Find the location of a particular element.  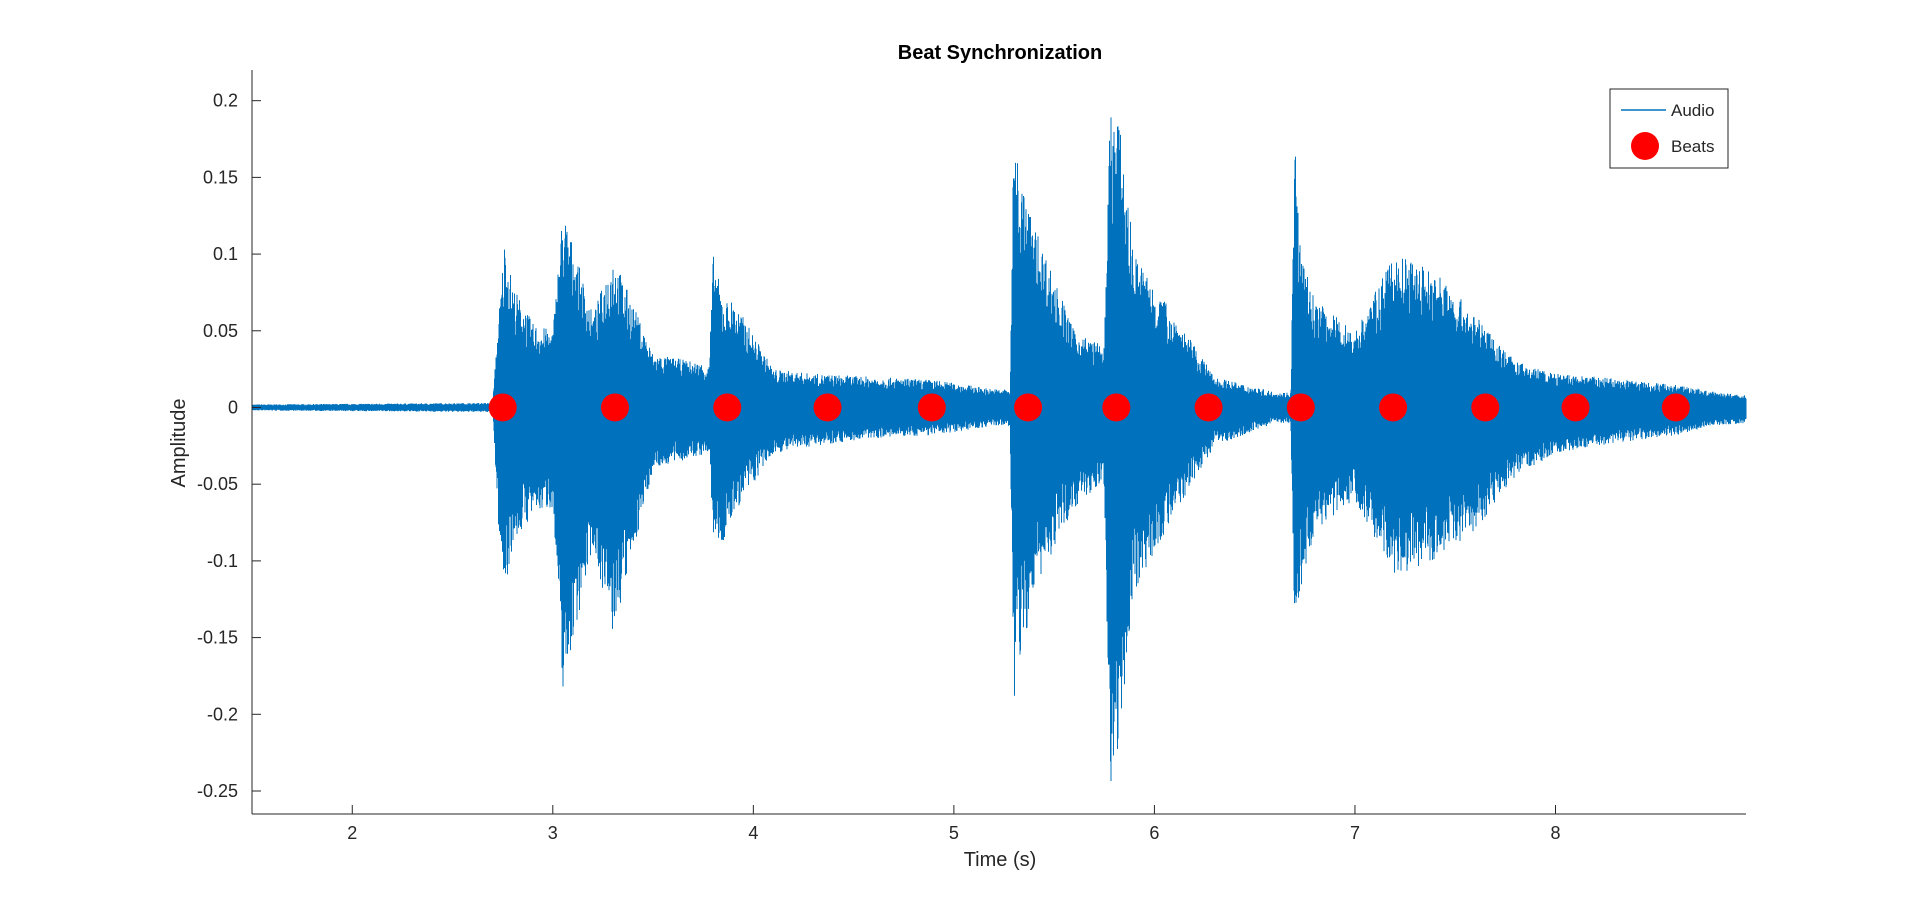

x-tick-label: 2 is located at coordinates (352, 833).